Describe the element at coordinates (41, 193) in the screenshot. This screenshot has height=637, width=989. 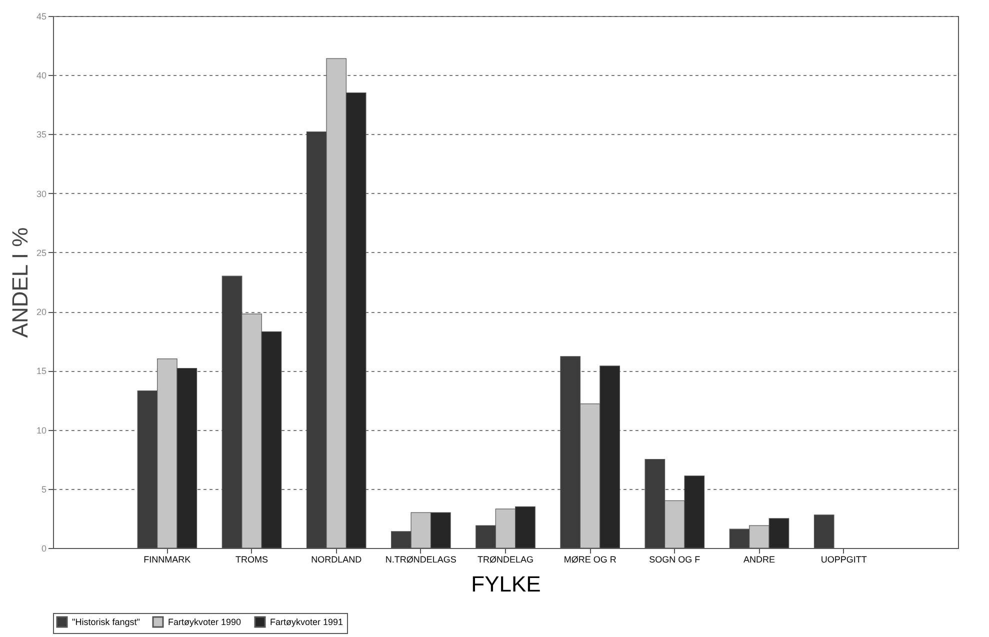
I see `y-tick-label: 30` at that location.